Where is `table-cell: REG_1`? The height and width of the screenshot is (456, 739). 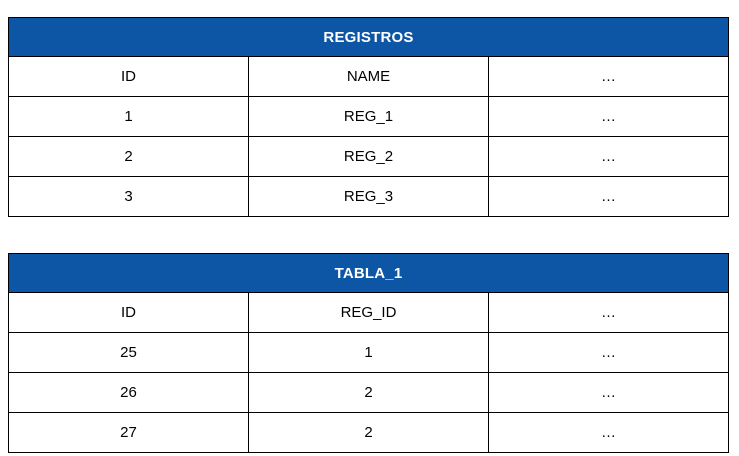 table-cell: REG_1 is located at coordinates (368, 116).